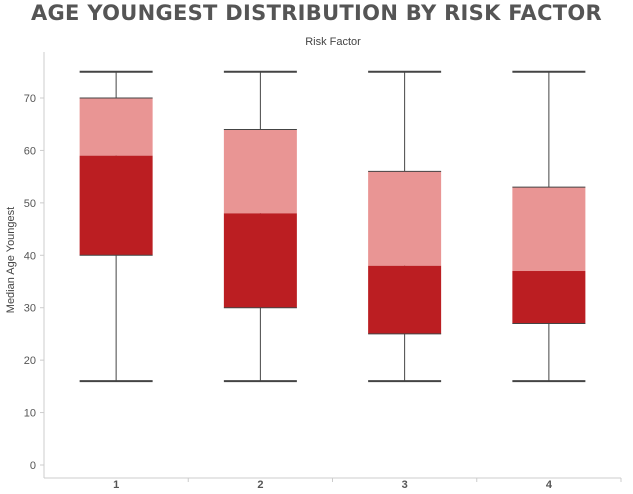 Image resolution: width=633 pixels, height=494 pixels. What do you see at coordinates (34, 282) in the screenshot?
I see `y-ticks: 0 10 20 30 40 50 60 70` at bounding box center [34, 282].